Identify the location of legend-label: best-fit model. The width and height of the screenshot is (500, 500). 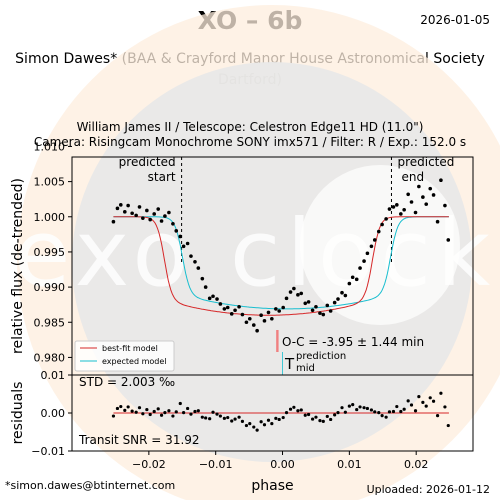
(130, 348).